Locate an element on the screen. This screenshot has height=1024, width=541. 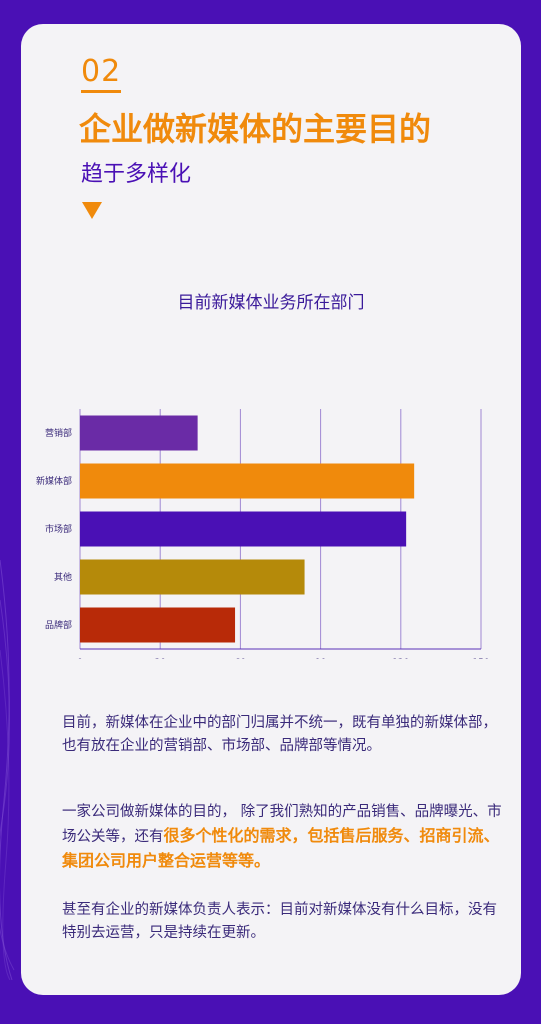
y-category-label: 市场部 is located at coordinates (58, 529).